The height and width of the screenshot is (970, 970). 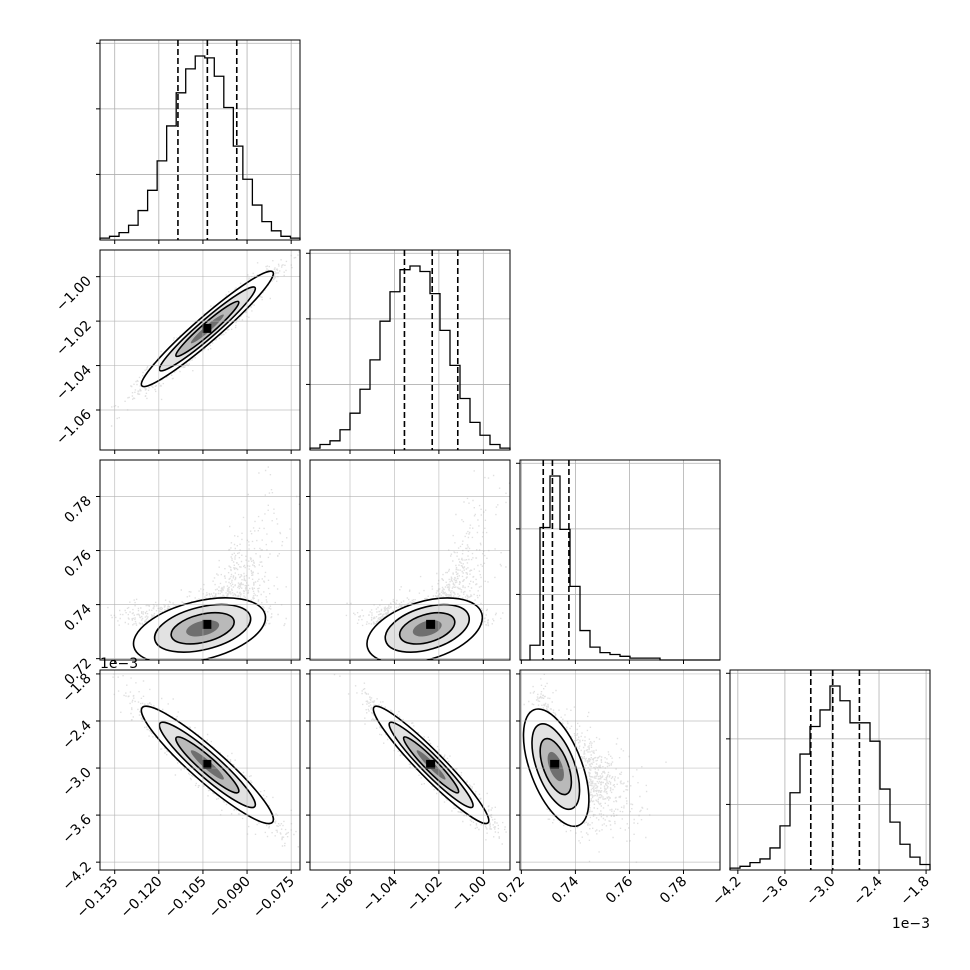 I want to click on x-tick-label: −2.4, so click(x=867, y=890).